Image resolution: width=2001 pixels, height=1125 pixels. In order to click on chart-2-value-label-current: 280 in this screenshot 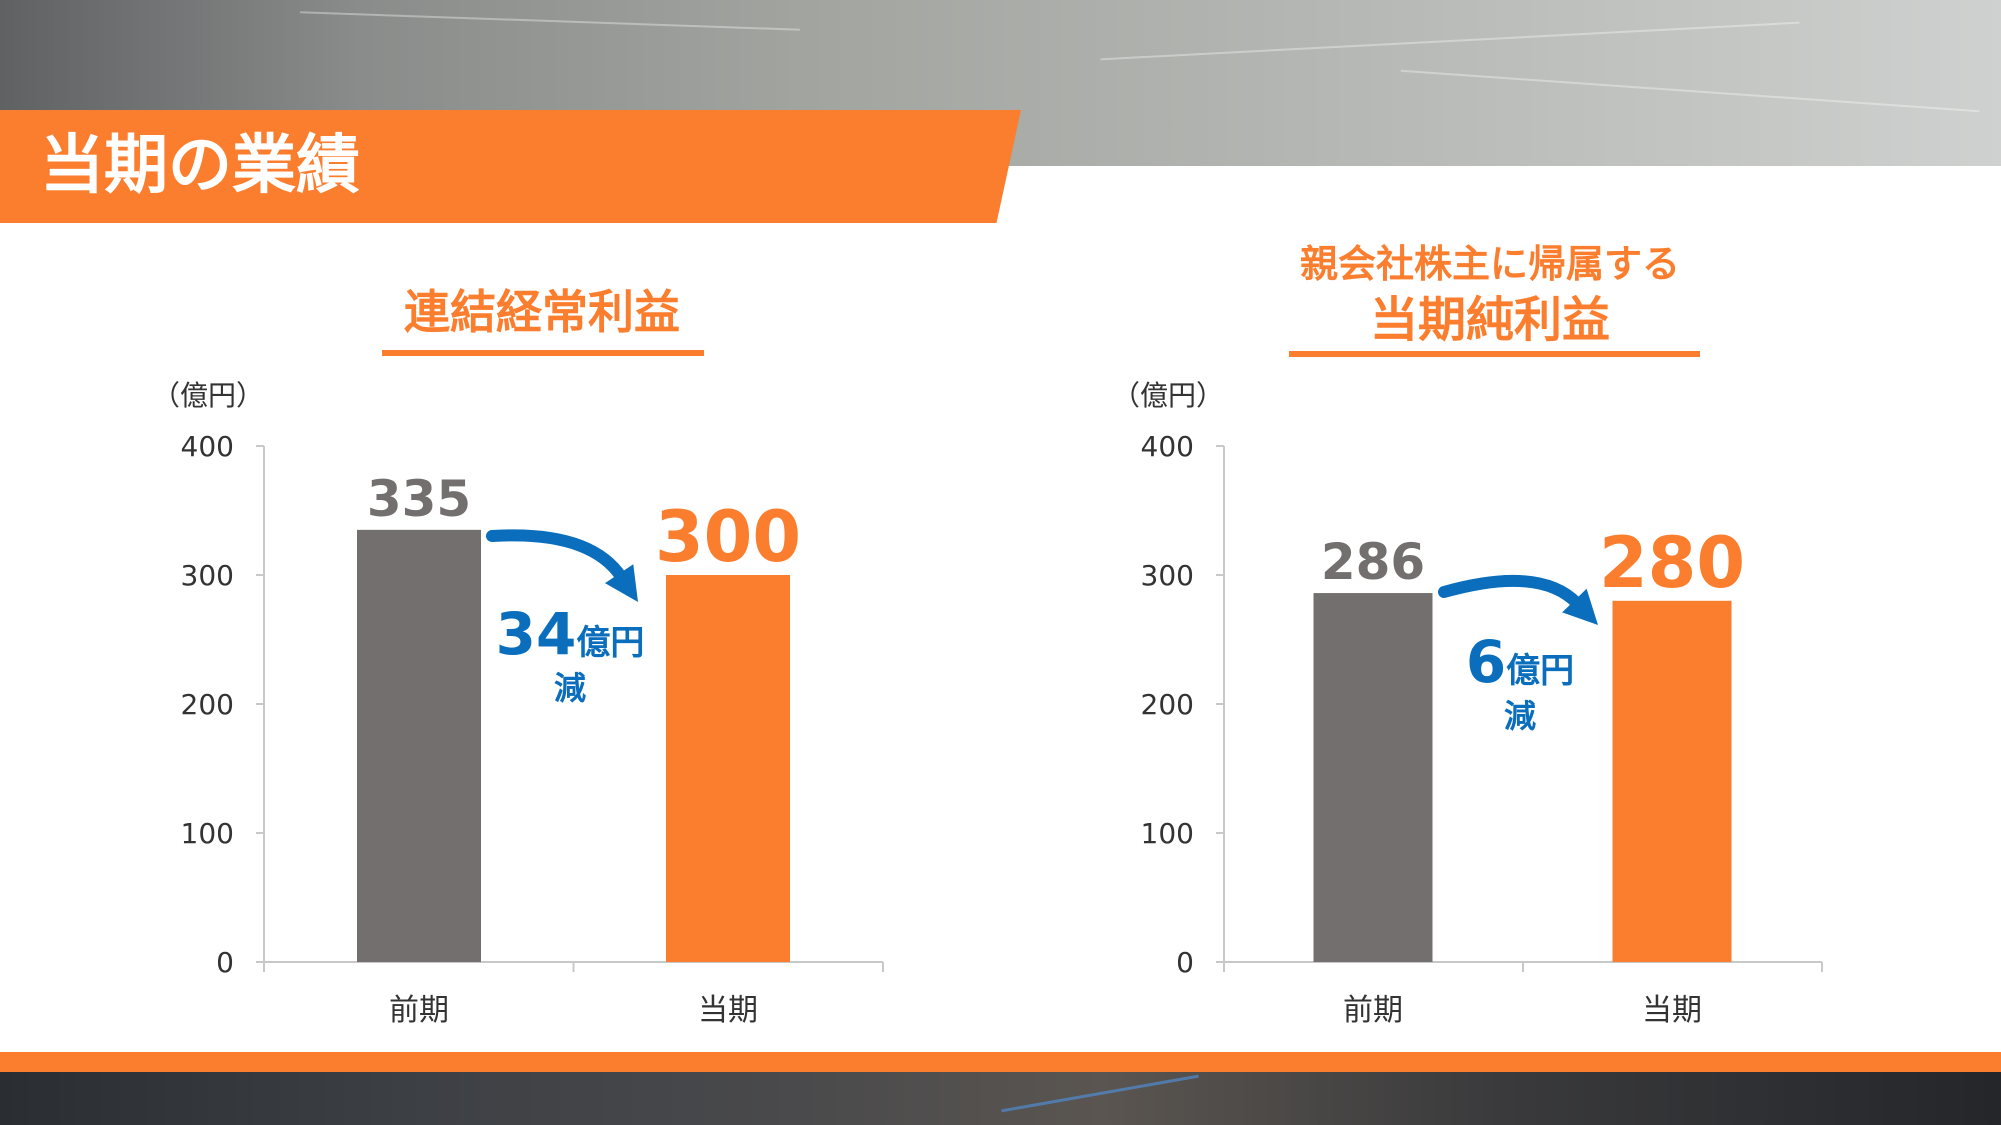, I will do `click(1672, 563)`.